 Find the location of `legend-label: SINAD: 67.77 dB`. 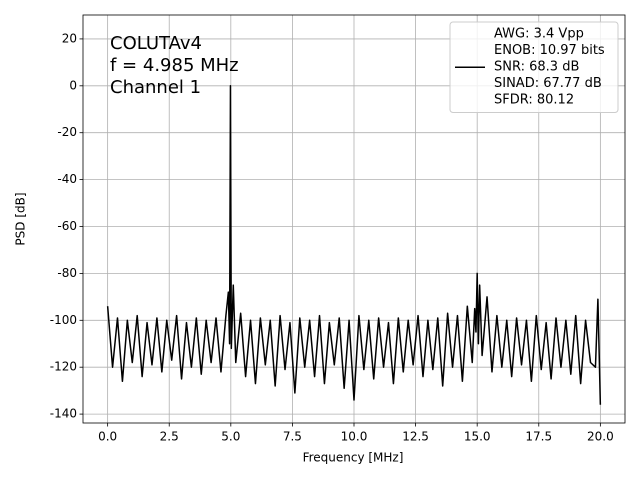

legend-label: SINAD: 67.77 dB is located at coordinates (548, 83).